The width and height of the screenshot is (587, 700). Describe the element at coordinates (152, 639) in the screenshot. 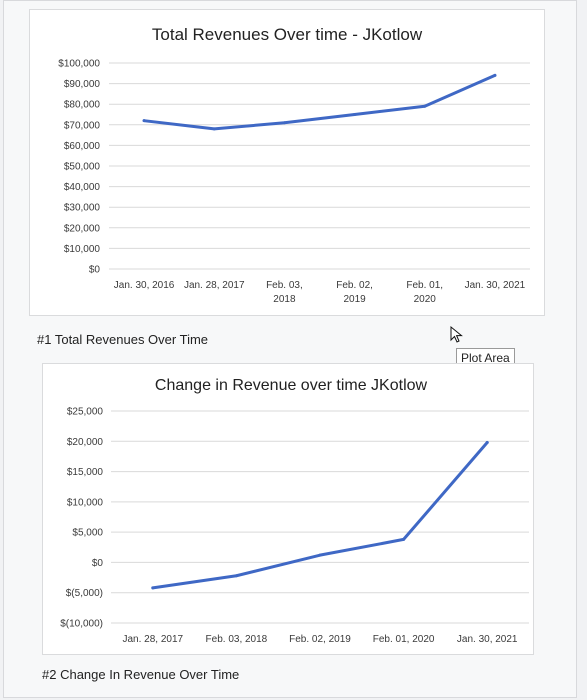

I see `chart2-x-tick-label: Jan. 28, 2017` at that location.